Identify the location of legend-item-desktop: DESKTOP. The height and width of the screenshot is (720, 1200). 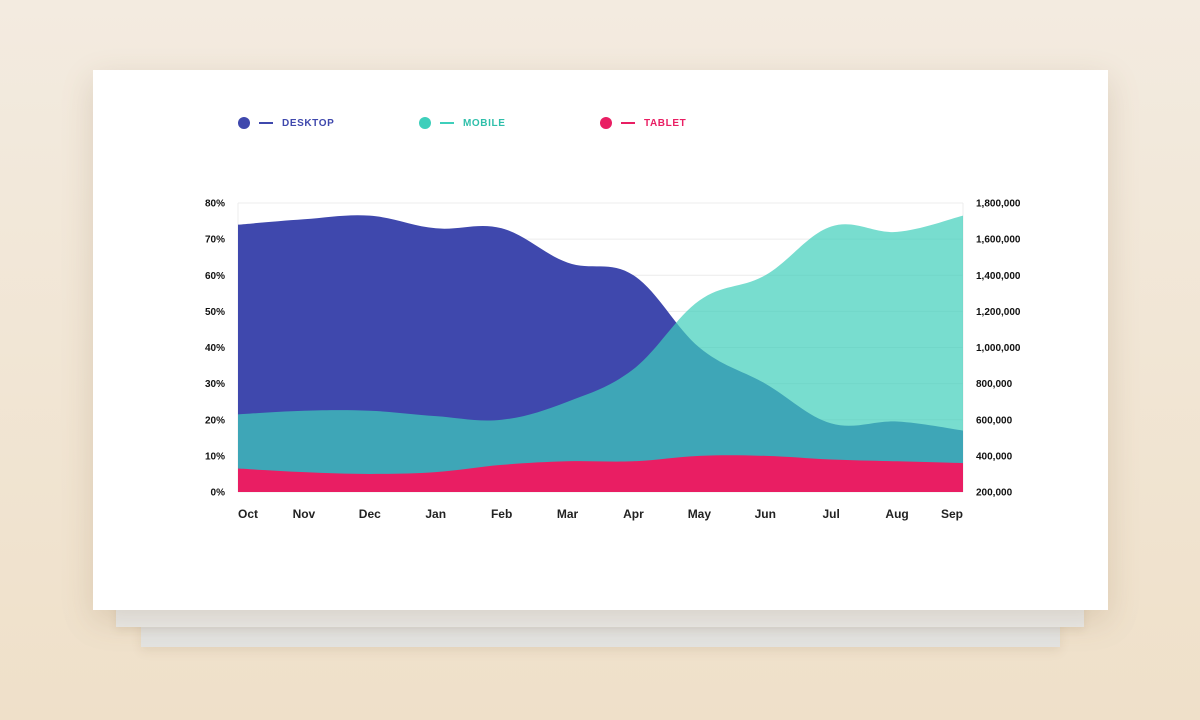
(286, 123).